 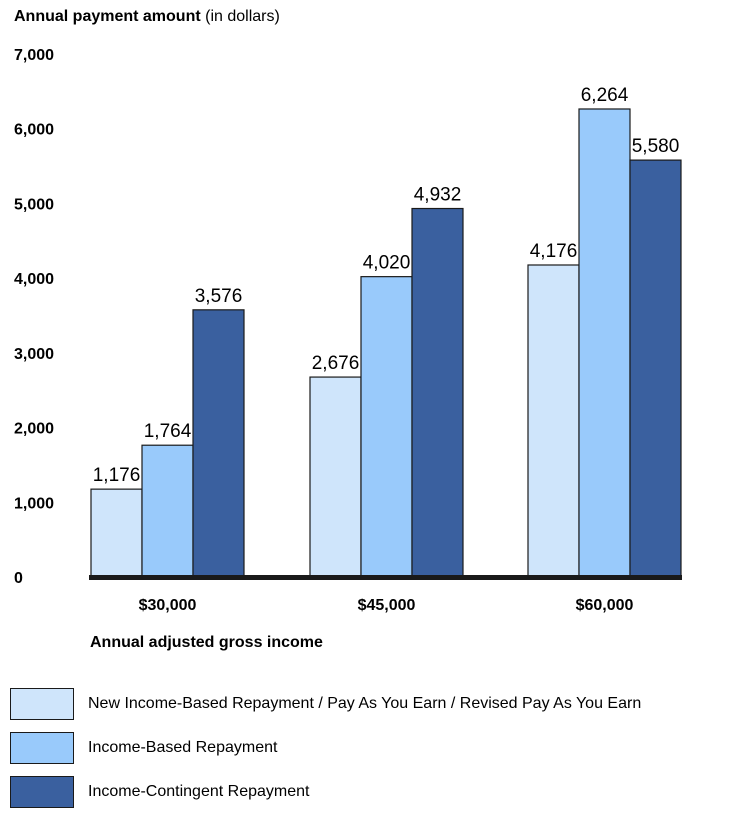 What do you see at coordinates (554, 251) in the screenshot?
I see `data-label: 4,176` at bounding box center [554, 251].